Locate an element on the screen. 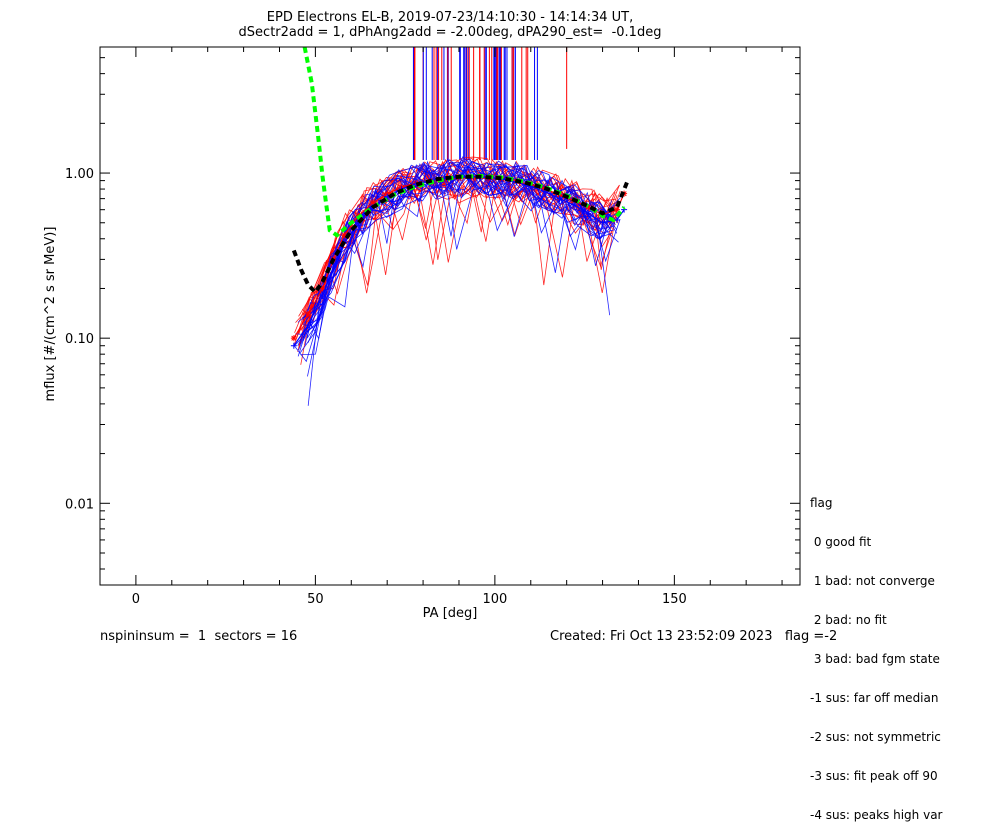 Image resolution: width=1000 pixels, height=835 pixels. legend-item: 0 good fit is located at coordinates (841, 542).